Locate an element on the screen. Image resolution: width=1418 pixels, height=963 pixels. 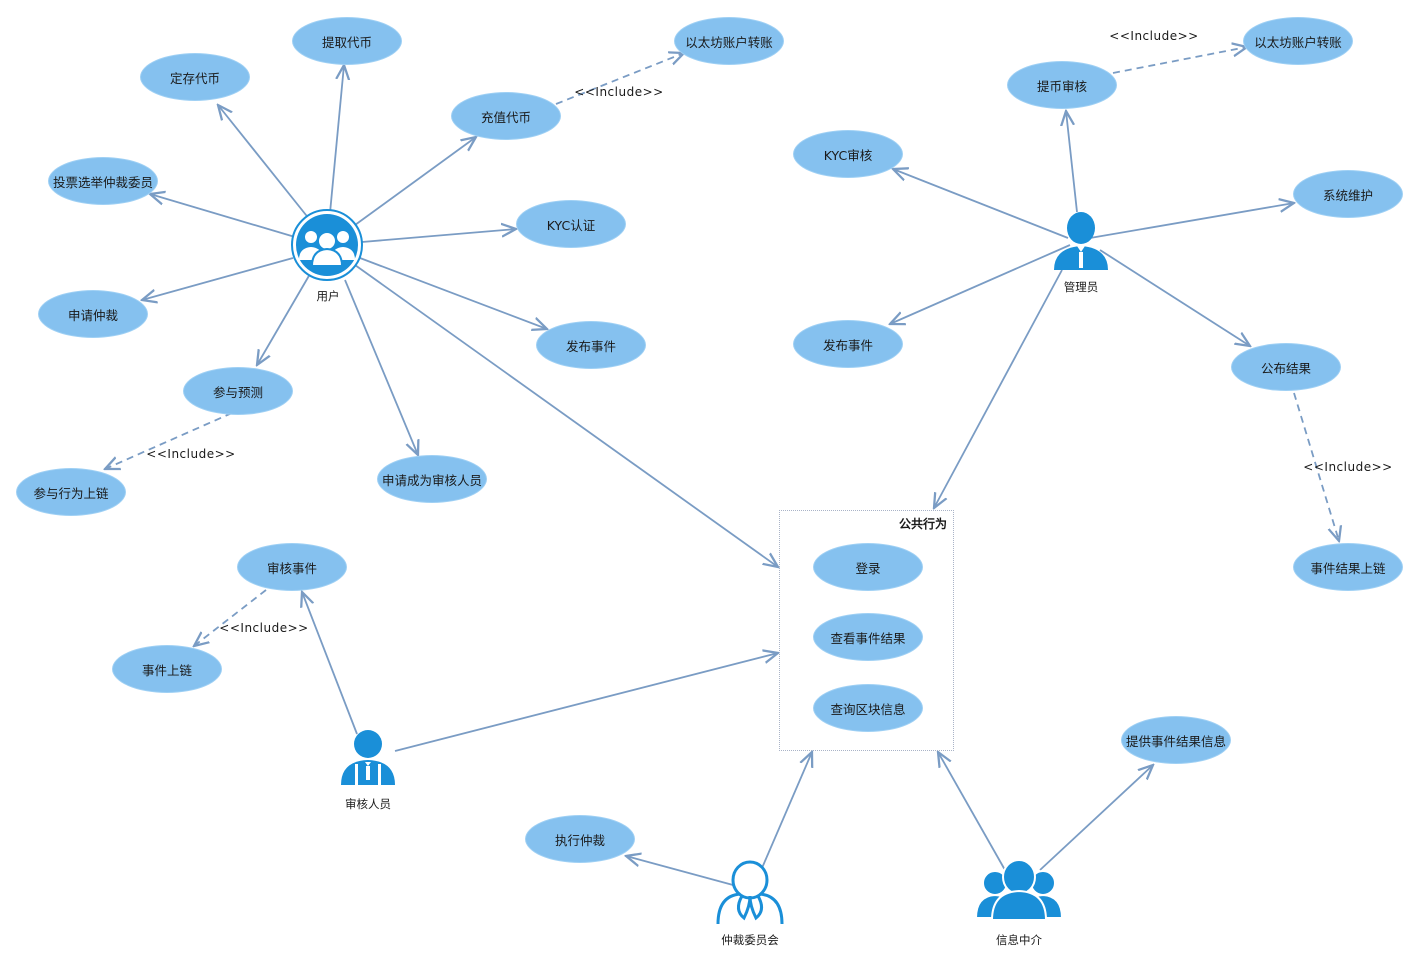
edge-admin-common is located at coordinates (998, 388).